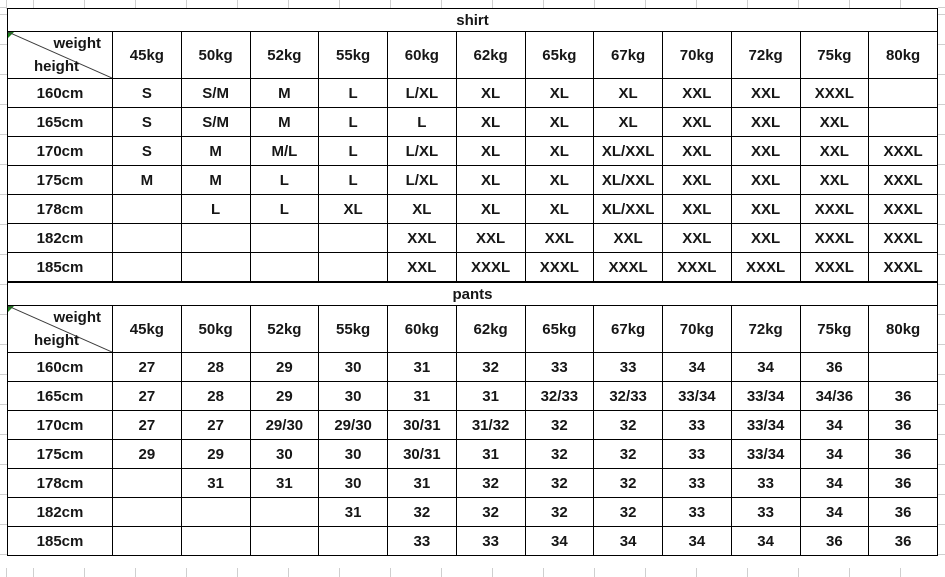  Describe the element at coordinates (697, 329) in the screenshot. I see `weight-column-header: 70kg` at that location.